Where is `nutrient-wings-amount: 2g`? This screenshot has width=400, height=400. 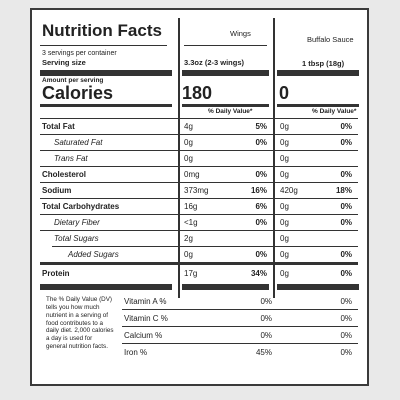
nutrient-wings-amount: 2g is located at coordinates (188, 238).